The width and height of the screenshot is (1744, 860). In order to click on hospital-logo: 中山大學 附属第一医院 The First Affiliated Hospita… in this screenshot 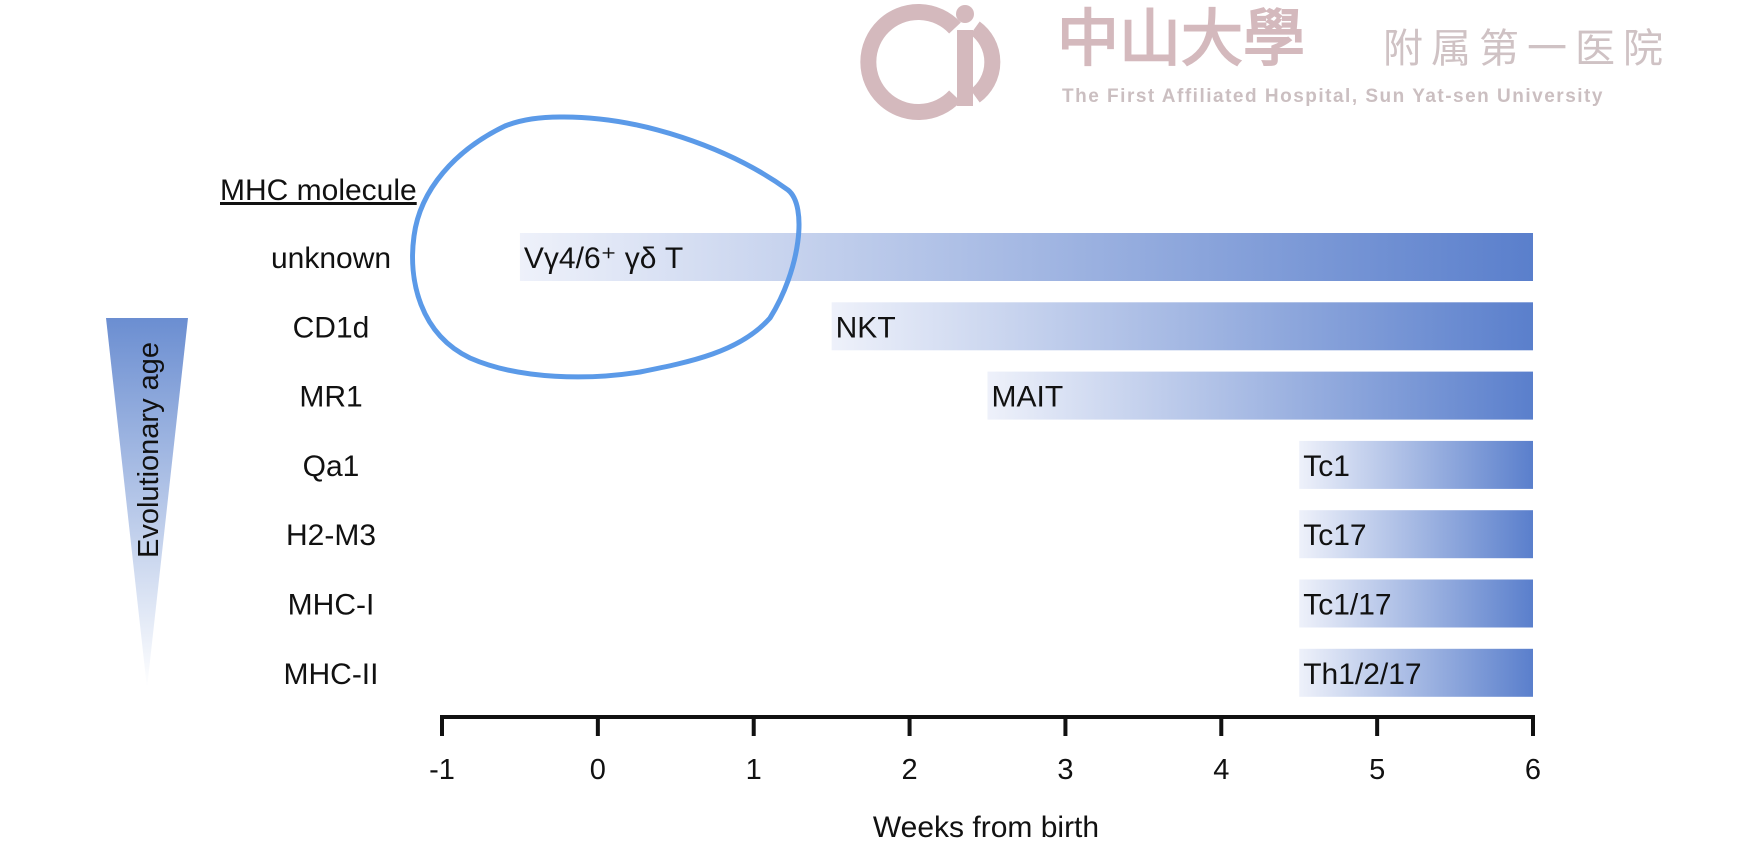, I will do `click(1265, 61)`.